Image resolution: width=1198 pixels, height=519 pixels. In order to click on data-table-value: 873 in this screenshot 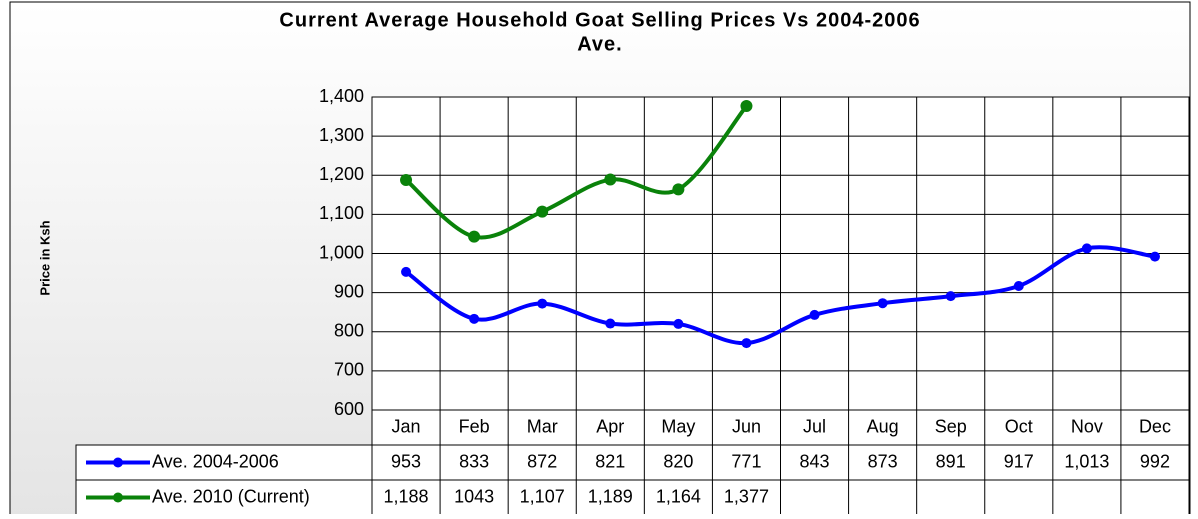, I will do `click(883, 461)`.